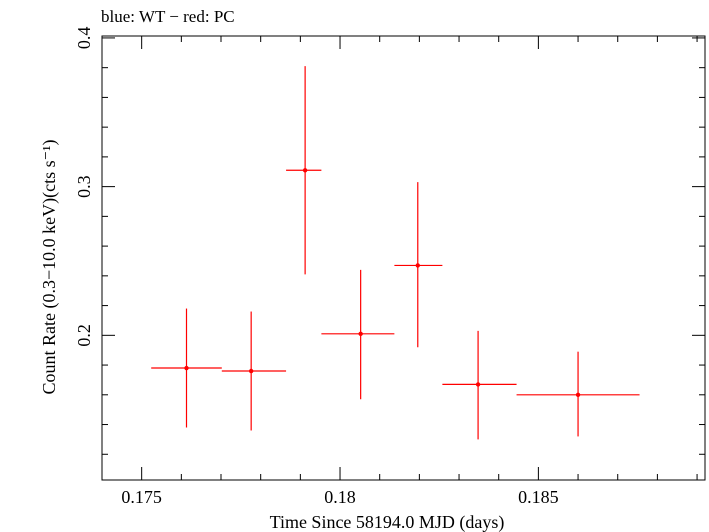 The image size is (709, 532). What do you see at coordinates (84, 335) in the screenshot?
I see `y-tick-label: 0.2` at bounding box center [84, 335].